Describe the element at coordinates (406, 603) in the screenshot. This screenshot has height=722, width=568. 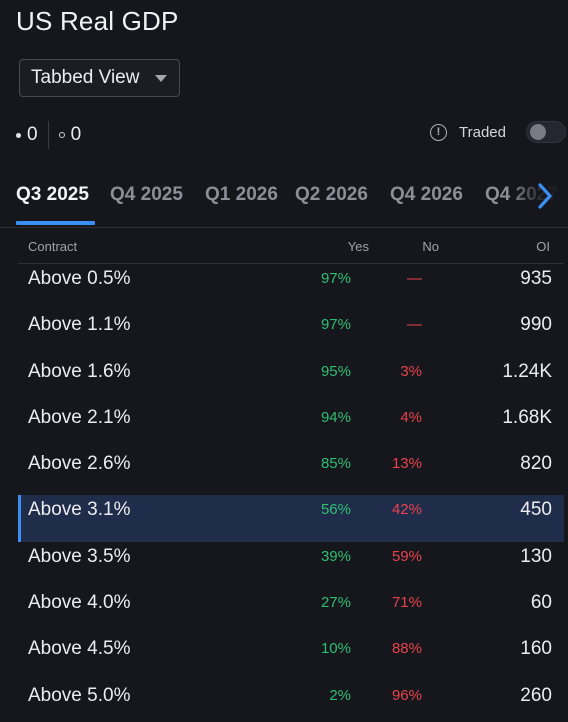
I see `no-price: 71%` at that location.